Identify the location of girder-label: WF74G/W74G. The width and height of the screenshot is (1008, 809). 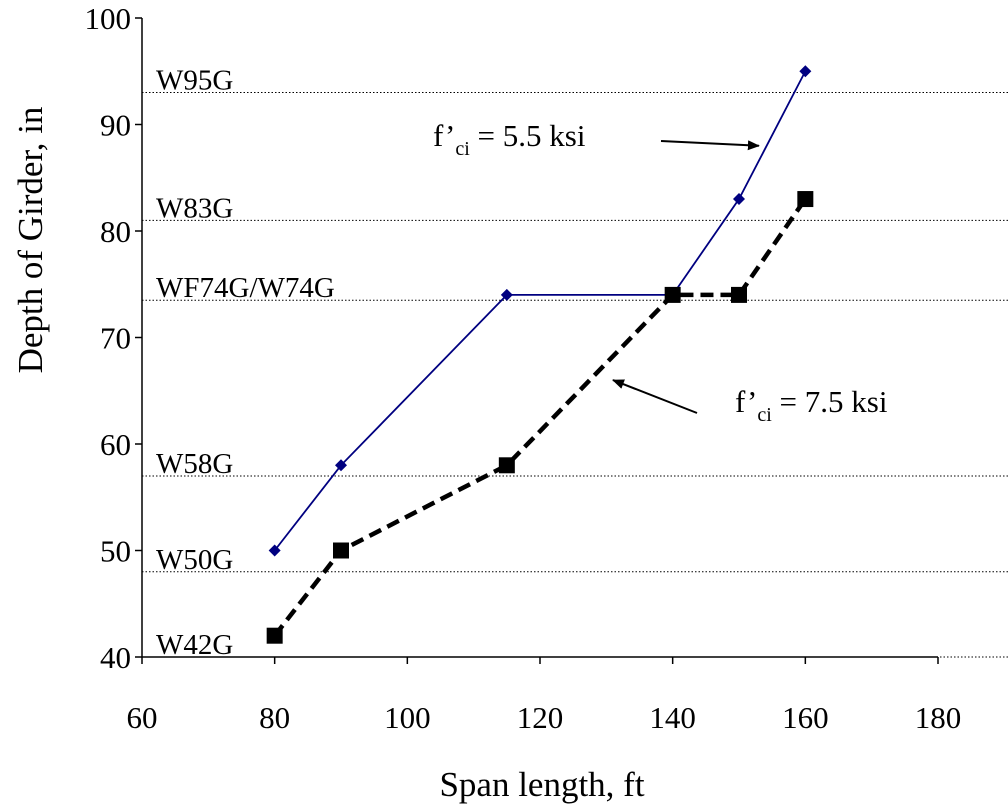
(245, 288).